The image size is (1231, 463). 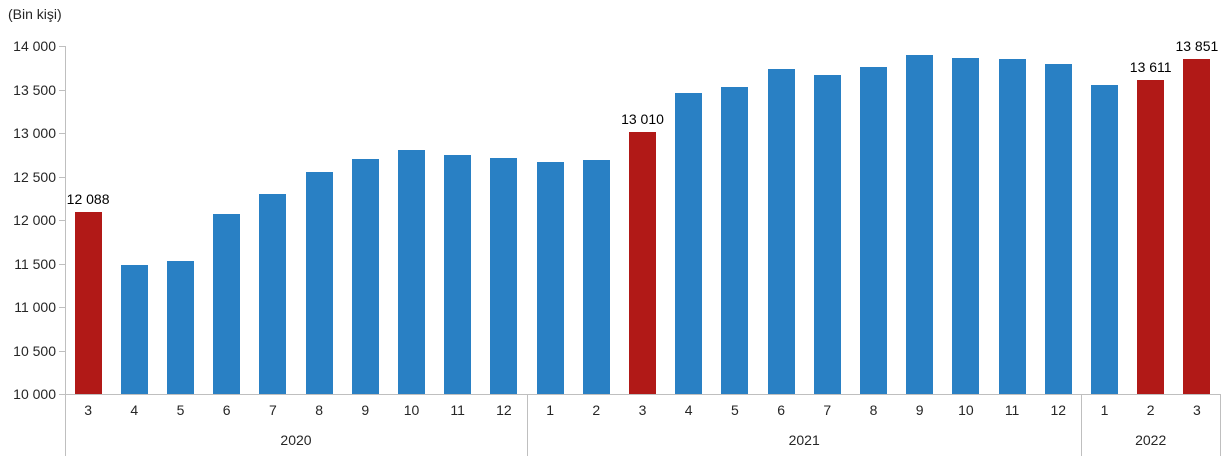 I want to click on y-axis-tick-label: 12 000, so click(x=34, y=220).